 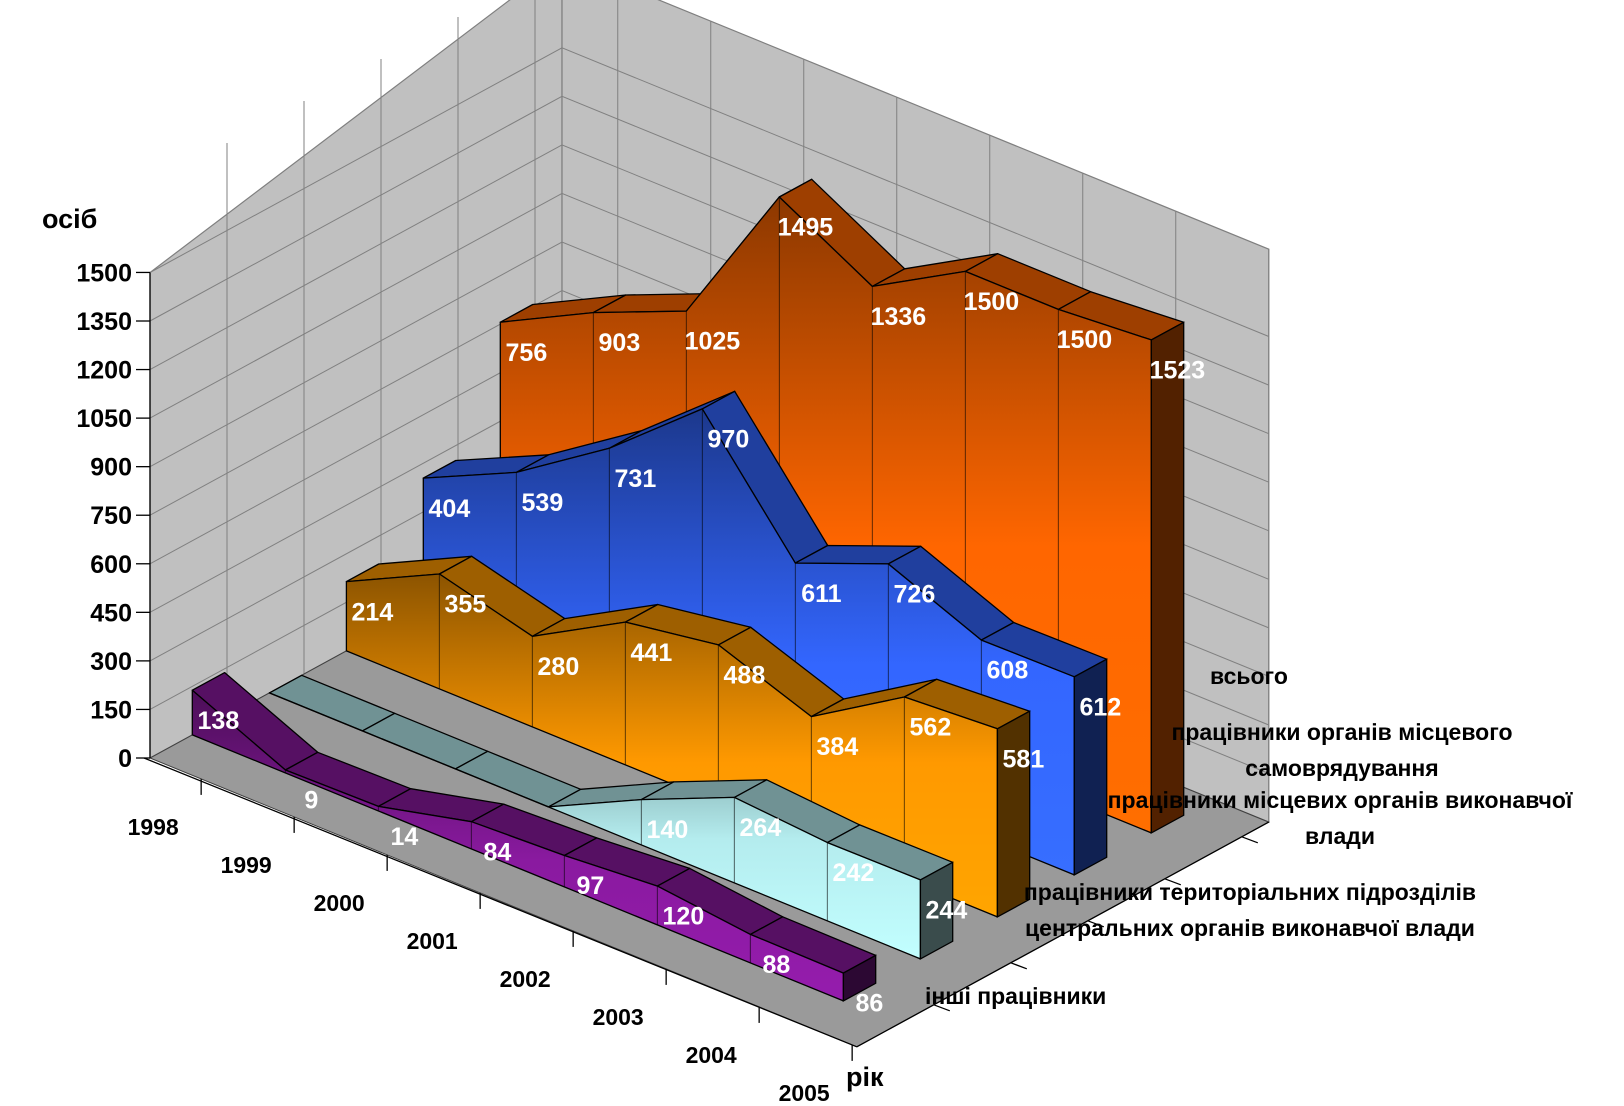 I want to click on x-tick-label: 2003, so click(x=618, y=1017).